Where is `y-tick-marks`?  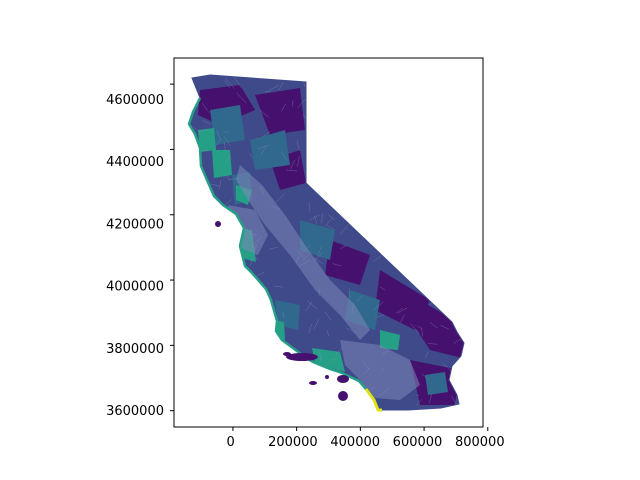
y-tick-marks is located at coordinates (172, 247).